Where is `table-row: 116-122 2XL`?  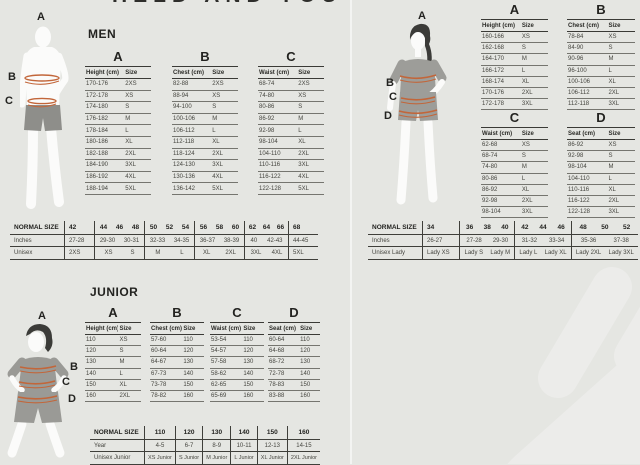
table-row: 116-122 2XL is located at coordinates (601, 201).